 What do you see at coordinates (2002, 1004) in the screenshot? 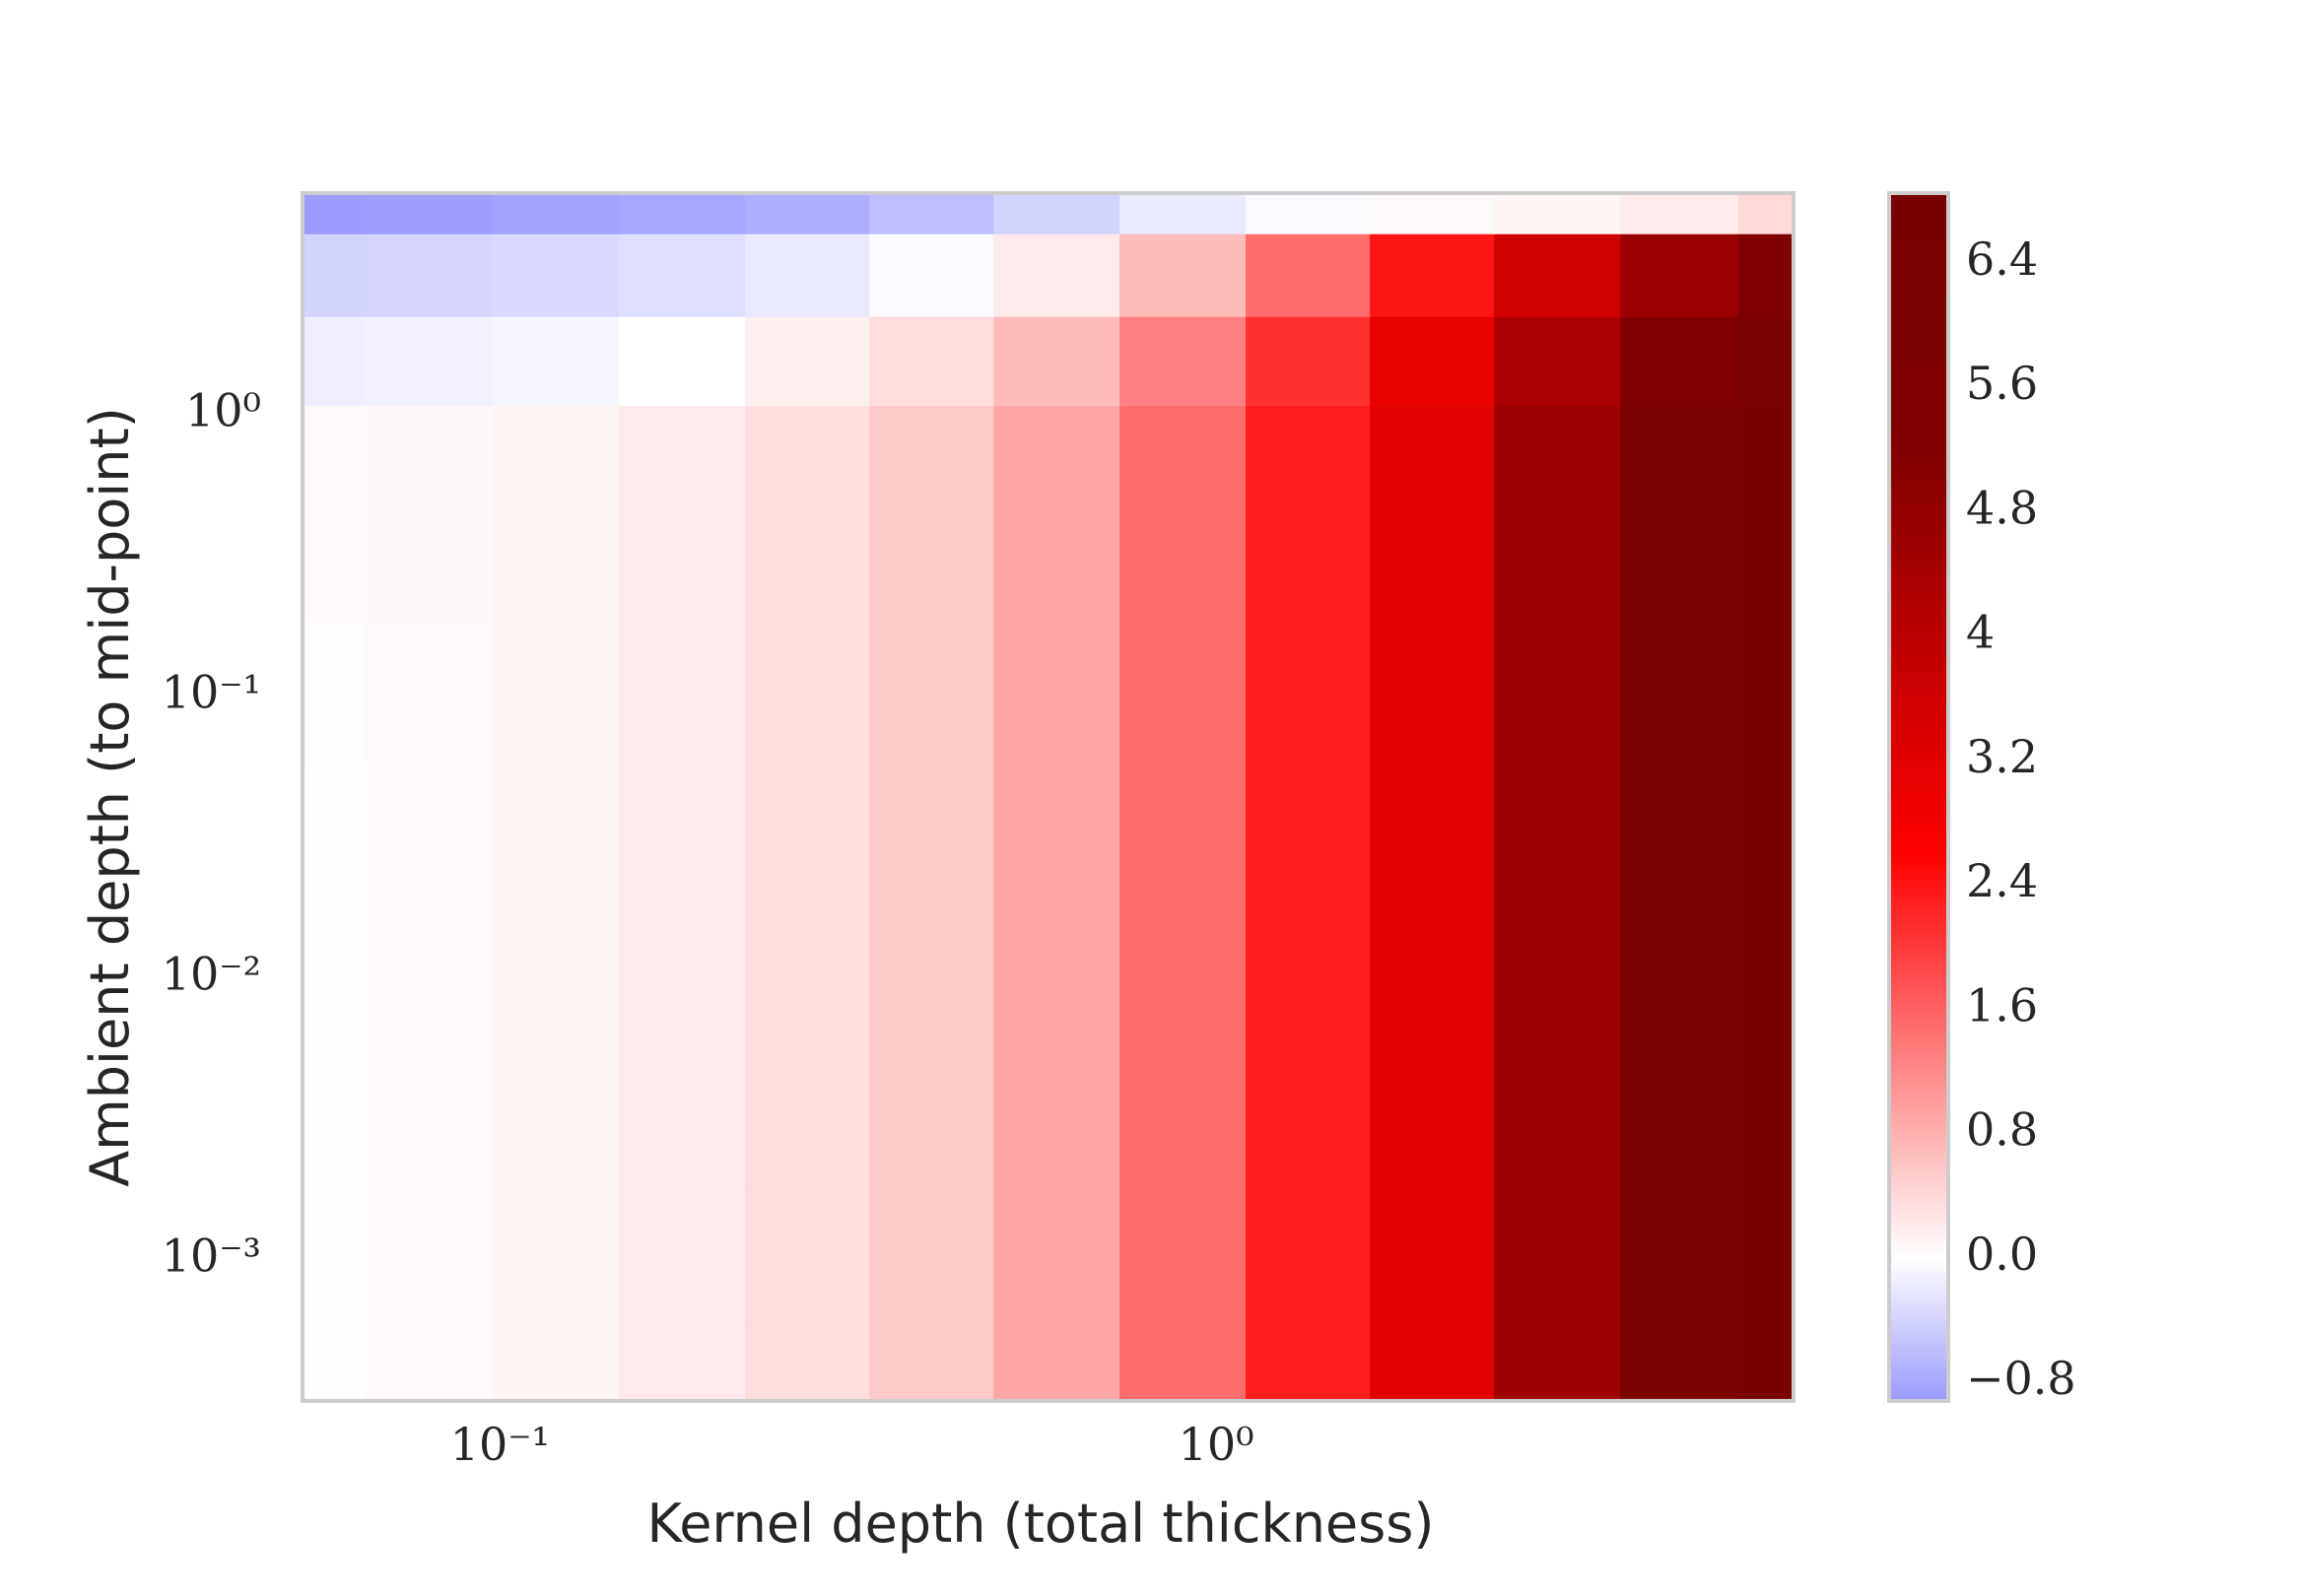
I see `colorbar-tick-label: 1.6` at bounding box center [2002, 1004].